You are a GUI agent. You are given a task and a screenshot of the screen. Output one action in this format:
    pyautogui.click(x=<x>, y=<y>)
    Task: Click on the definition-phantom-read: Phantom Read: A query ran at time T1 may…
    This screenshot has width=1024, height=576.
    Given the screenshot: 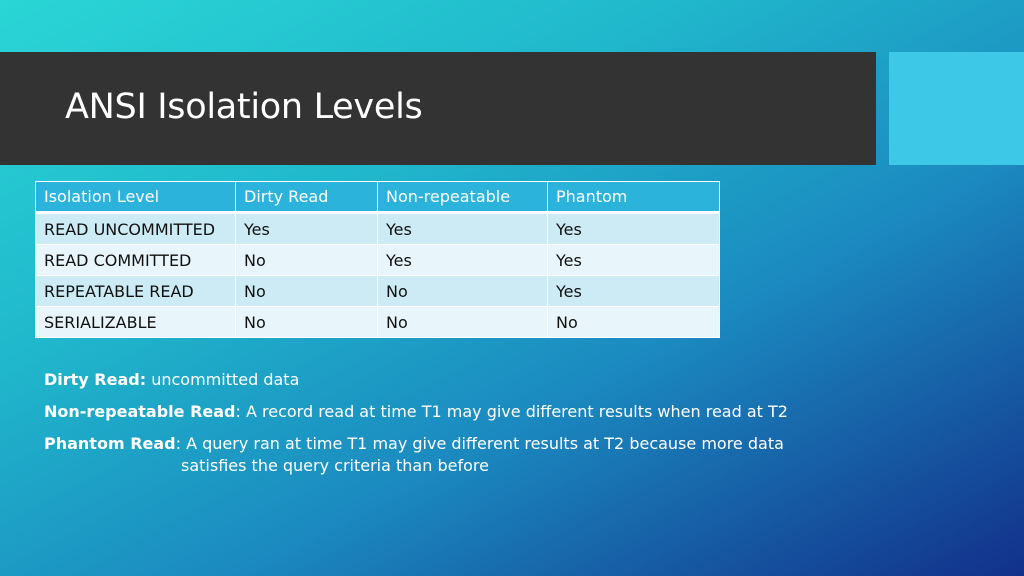 What is the action you would take?
    pyautogui.click(x=524, y=455)
    